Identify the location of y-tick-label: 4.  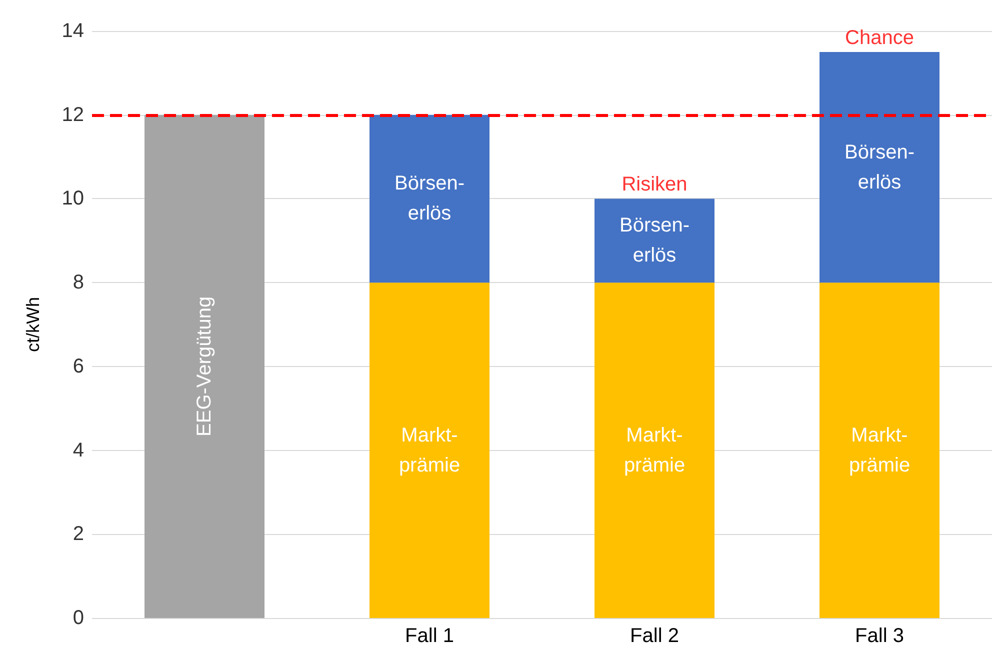
(78, 450).